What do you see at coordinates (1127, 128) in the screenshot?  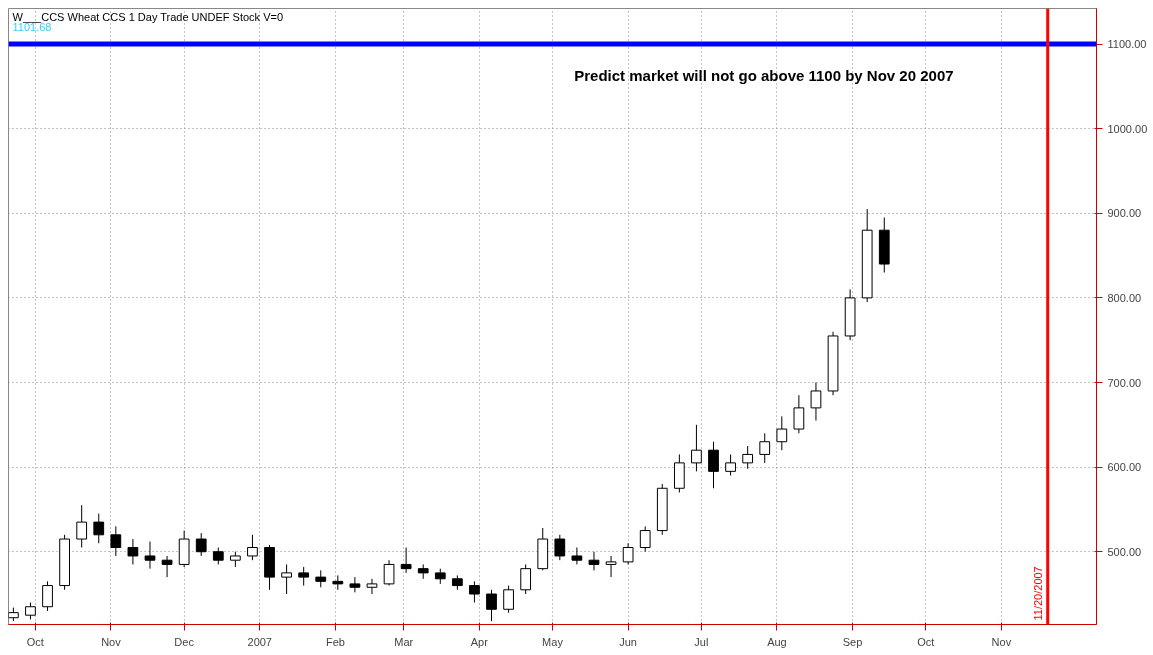 I see `y-tick-label: 1000.00` at bounding box center [1127, 128].